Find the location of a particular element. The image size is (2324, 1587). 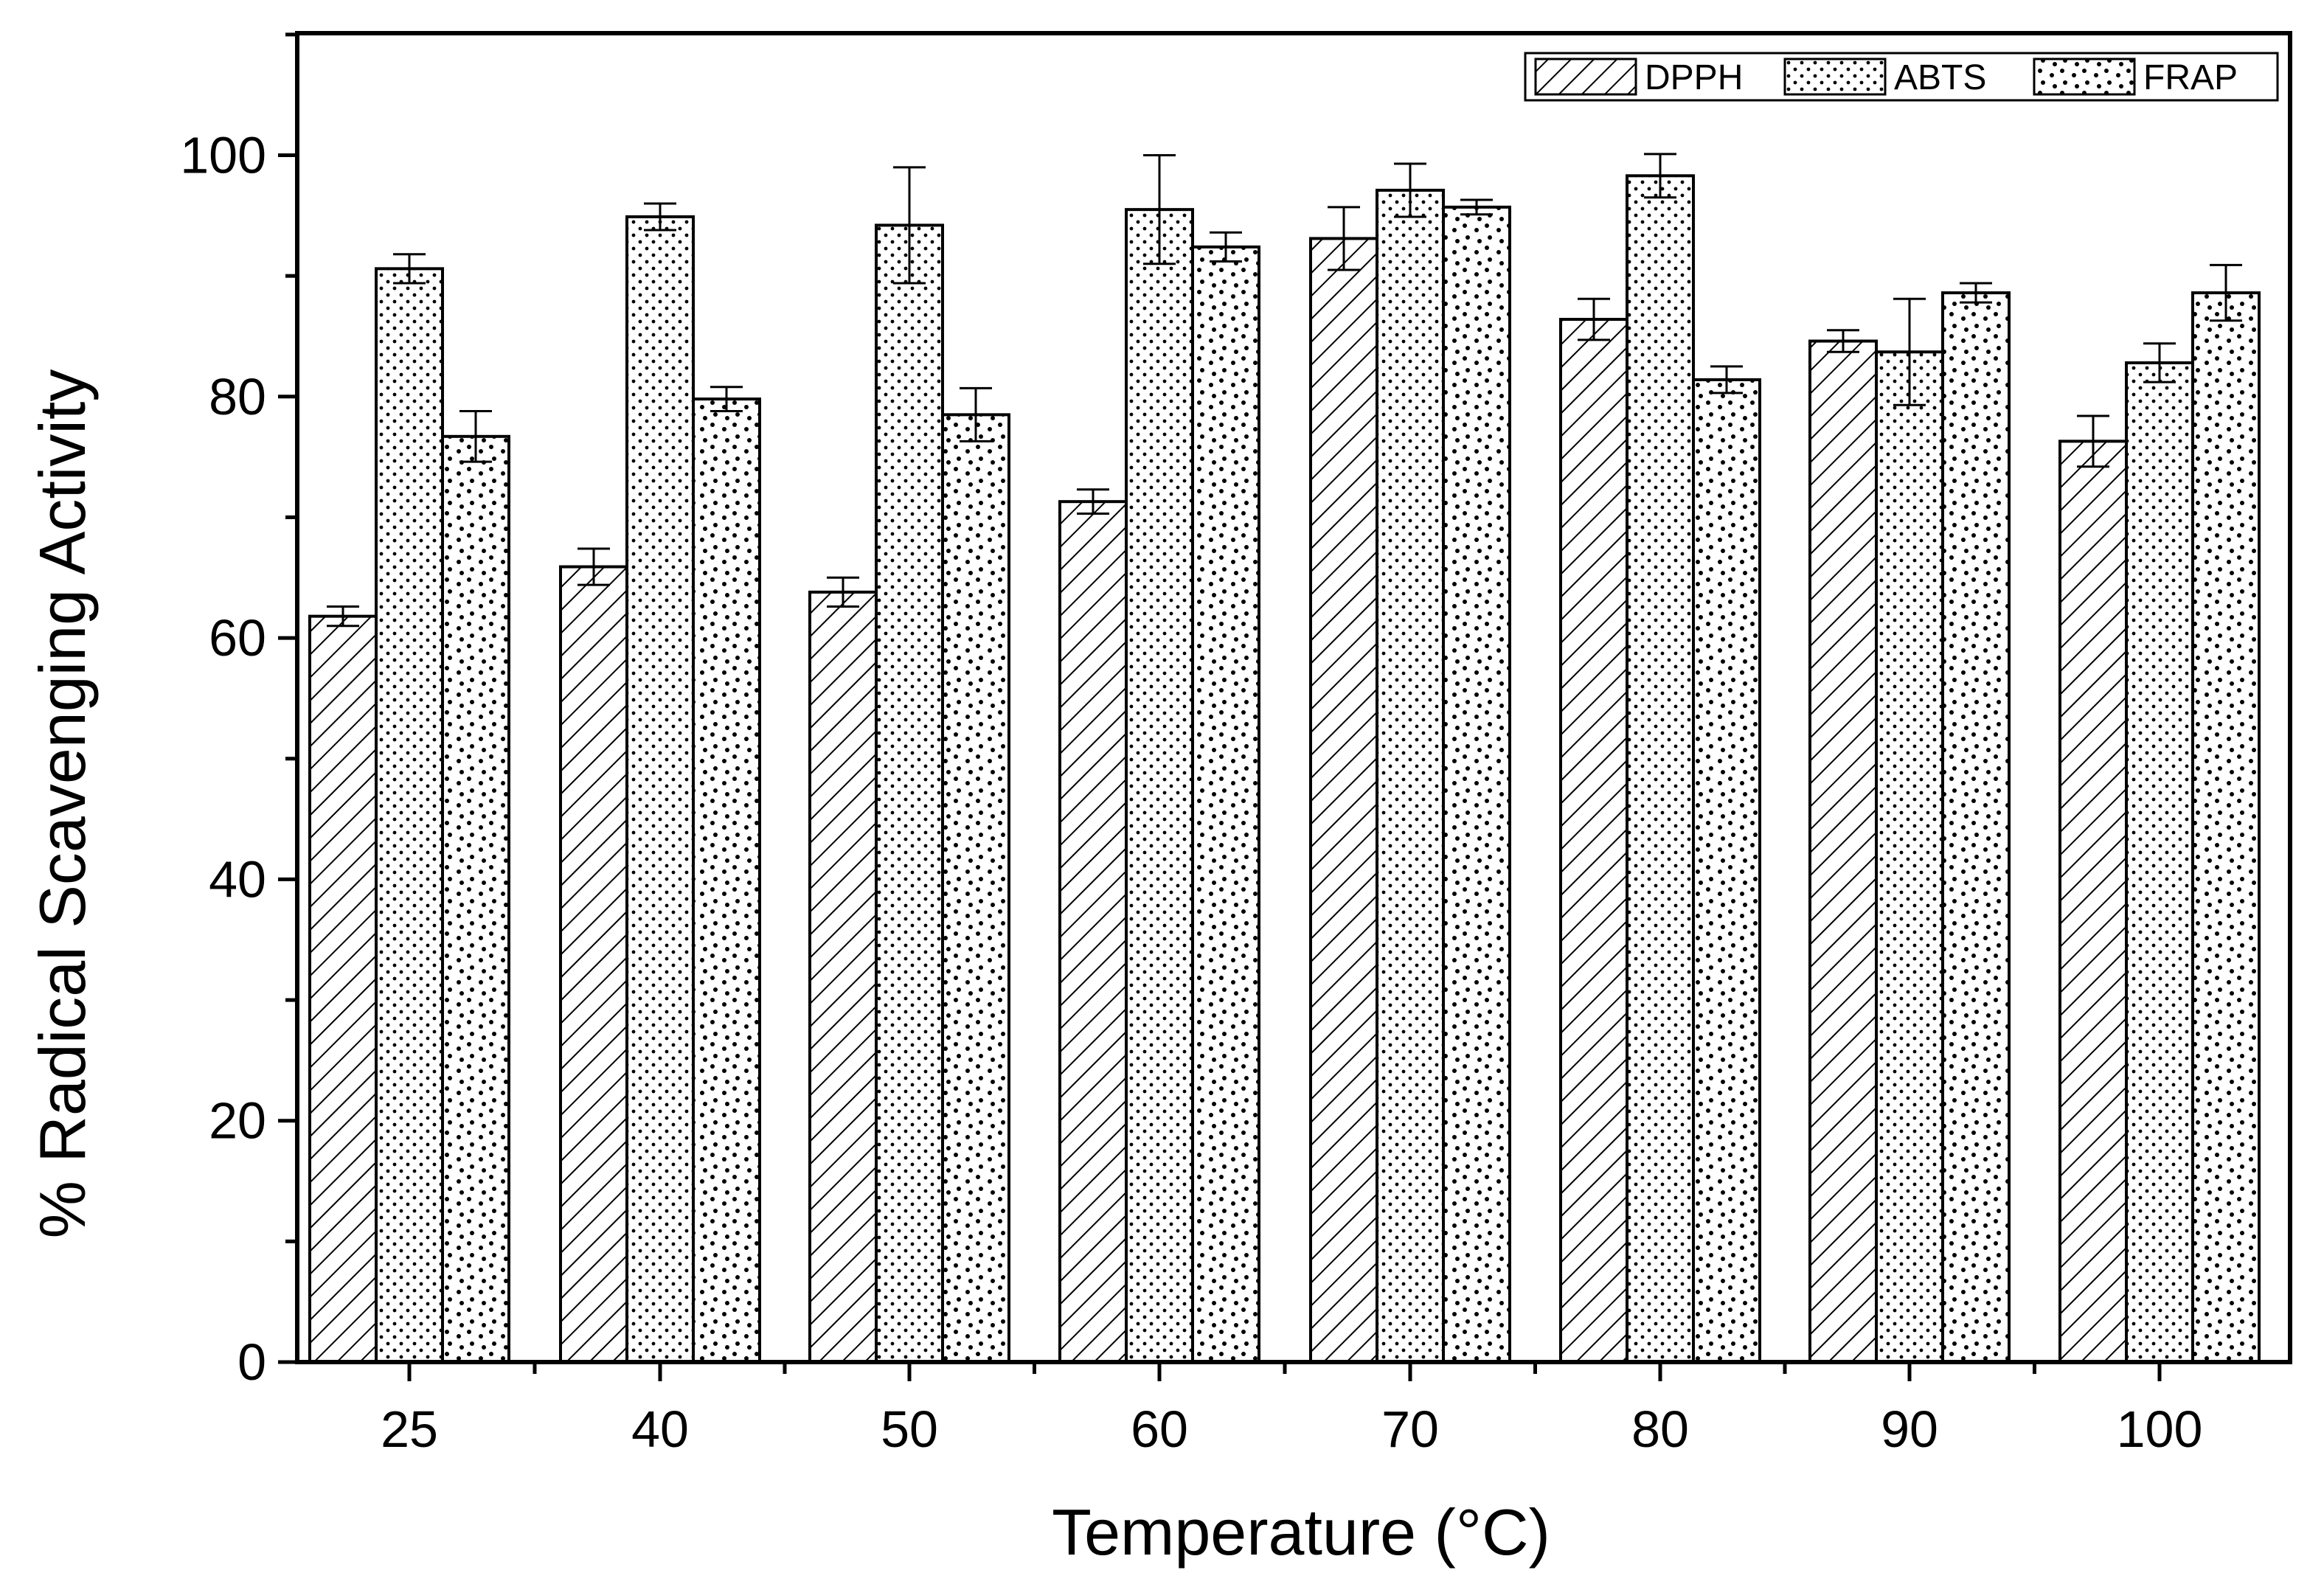

legend-swatch-abts is located at coordinates (1835, 77).